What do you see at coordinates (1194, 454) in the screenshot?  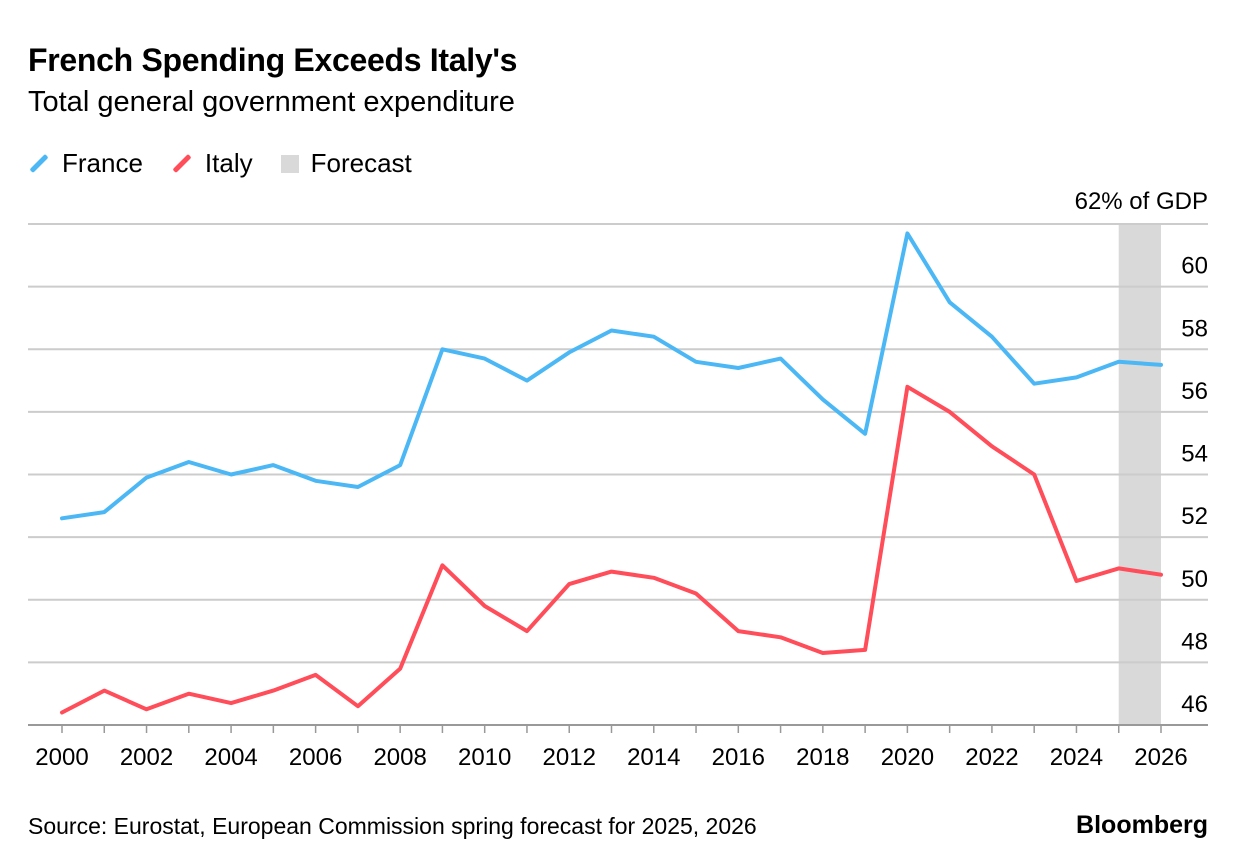 I see `y-tick-label: 54` at bounding box center [1194, 454].